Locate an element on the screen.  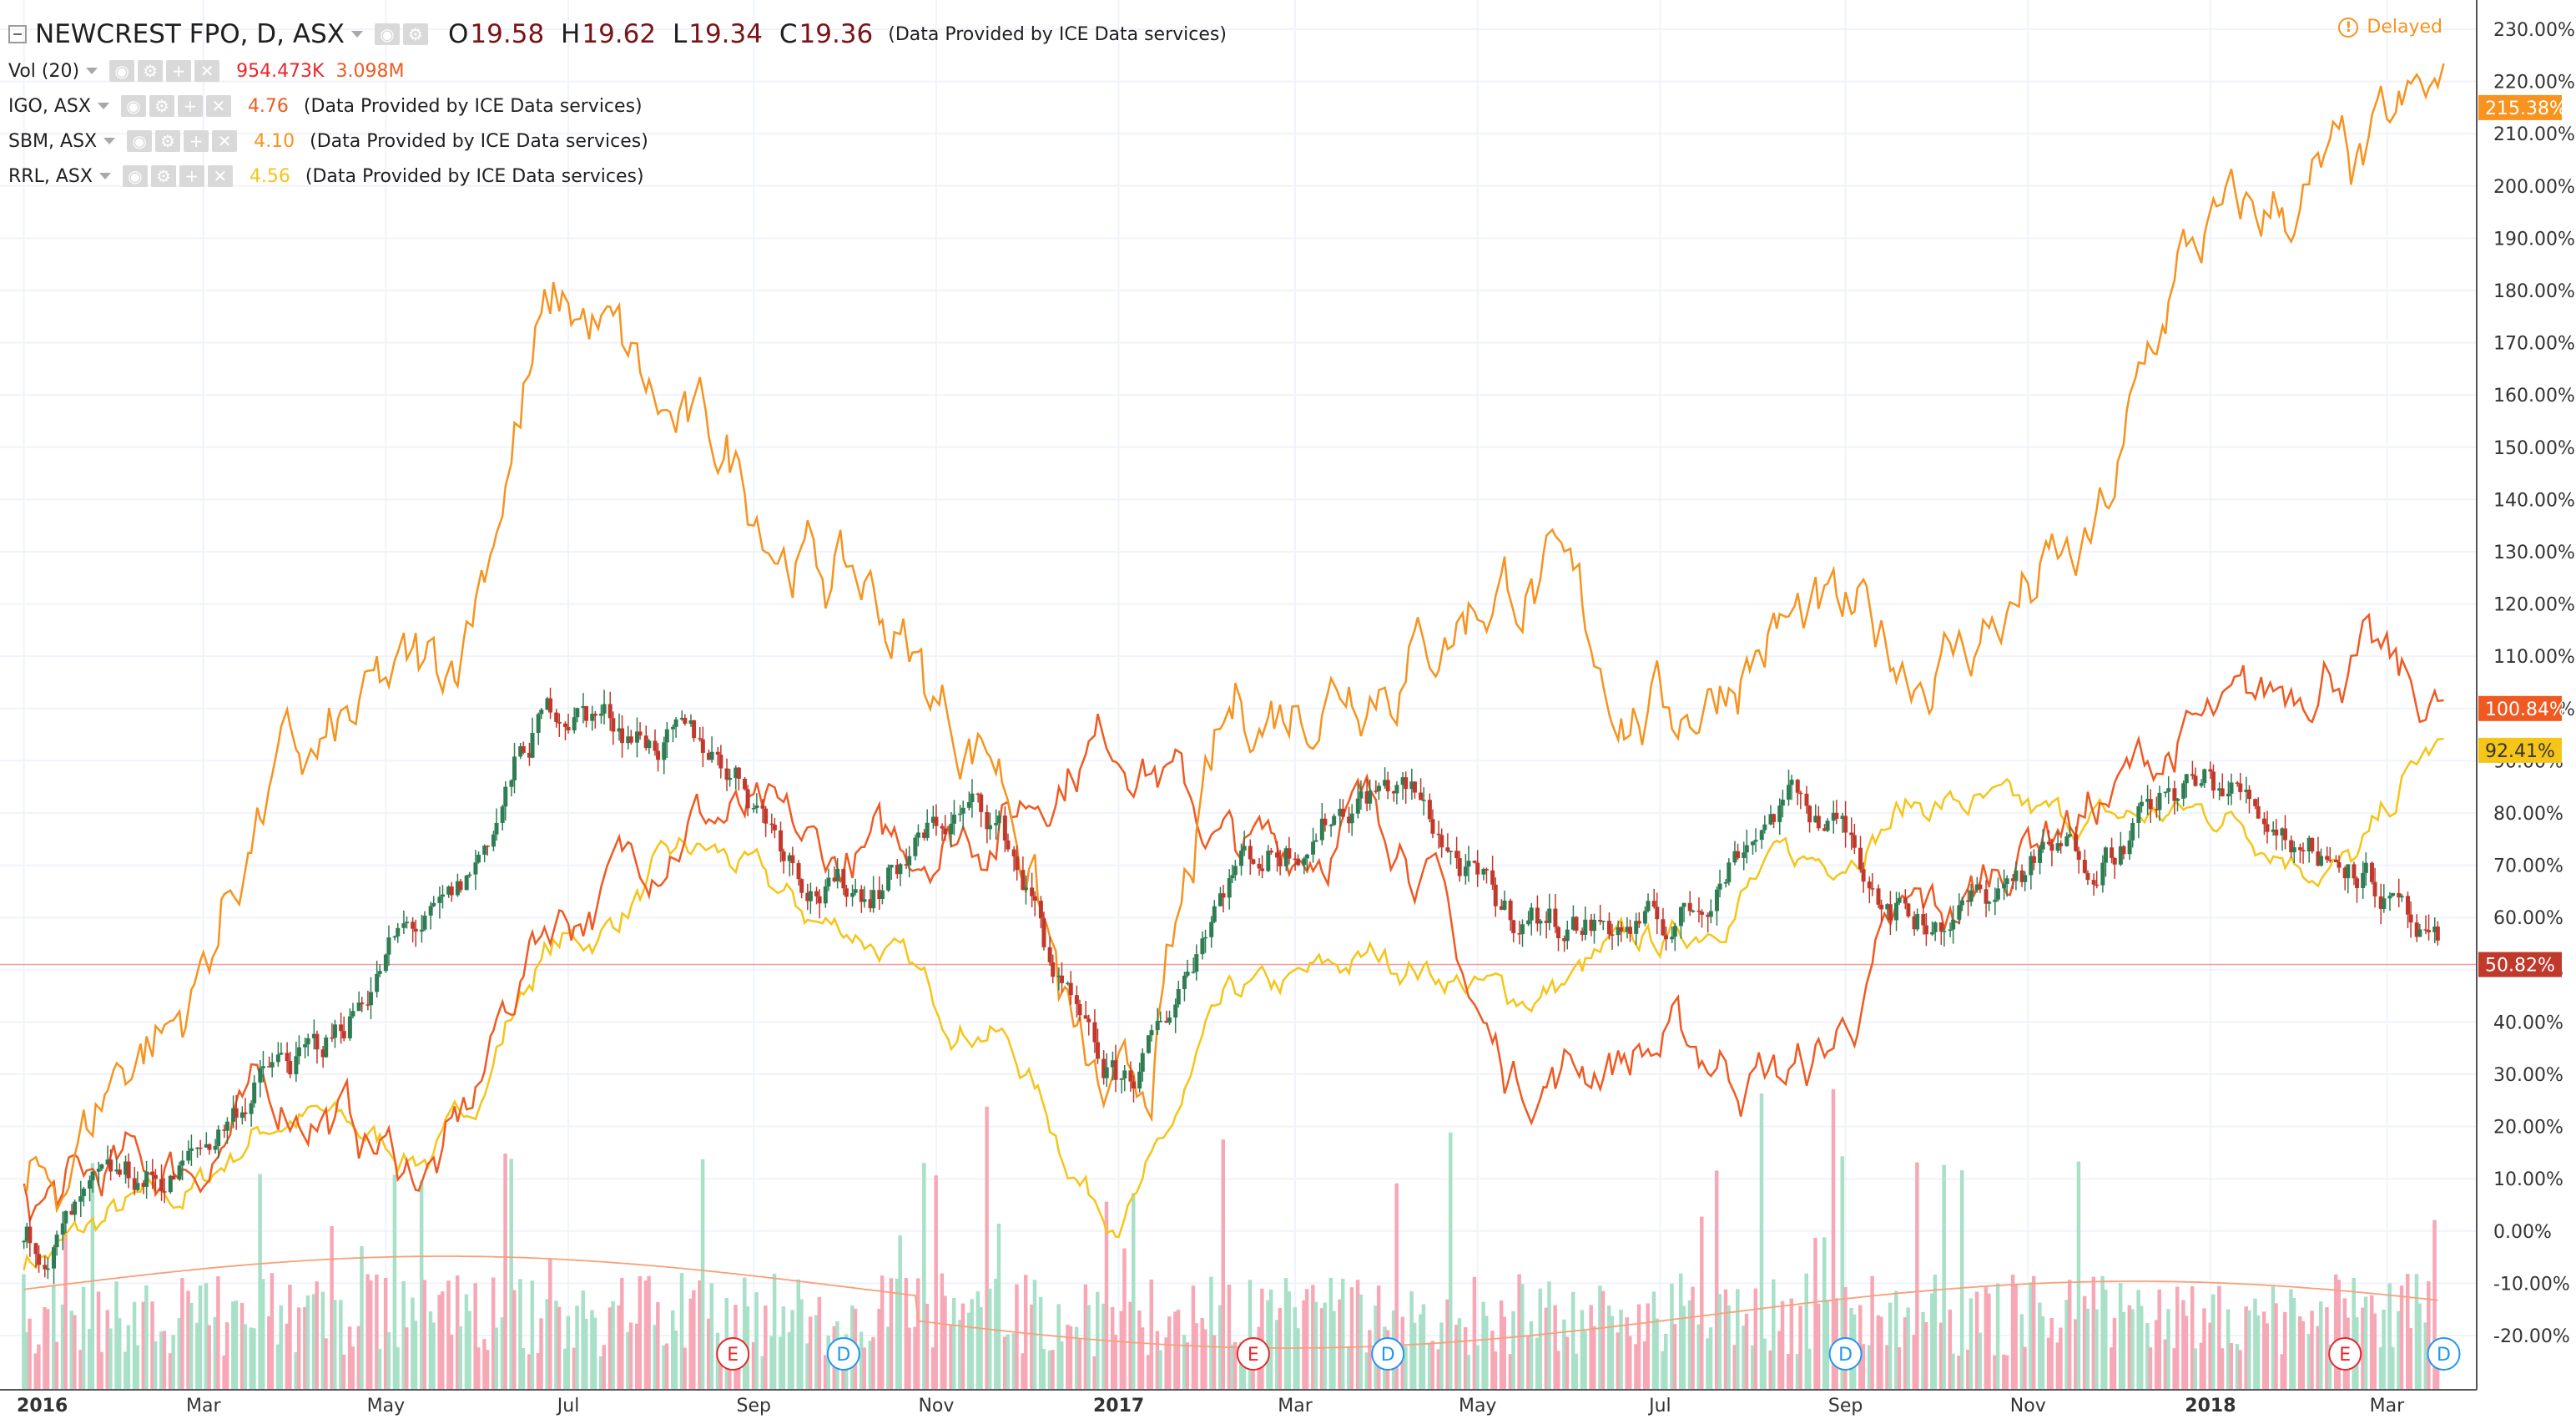
delayed-indicator: ! Delayed is located at coordinates (2390, 27).